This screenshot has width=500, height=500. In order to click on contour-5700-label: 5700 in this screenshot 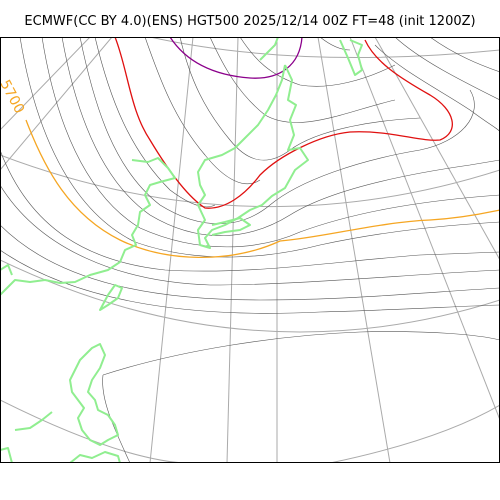, I will do `click(13, 96)`.